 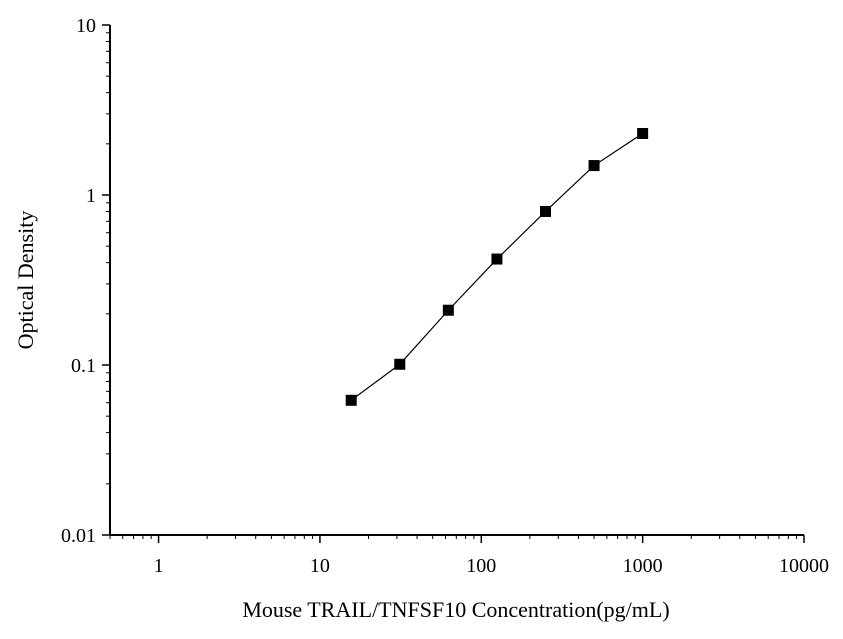 I want to click on x-tick-label: 10000, so click(x=804, y=566).